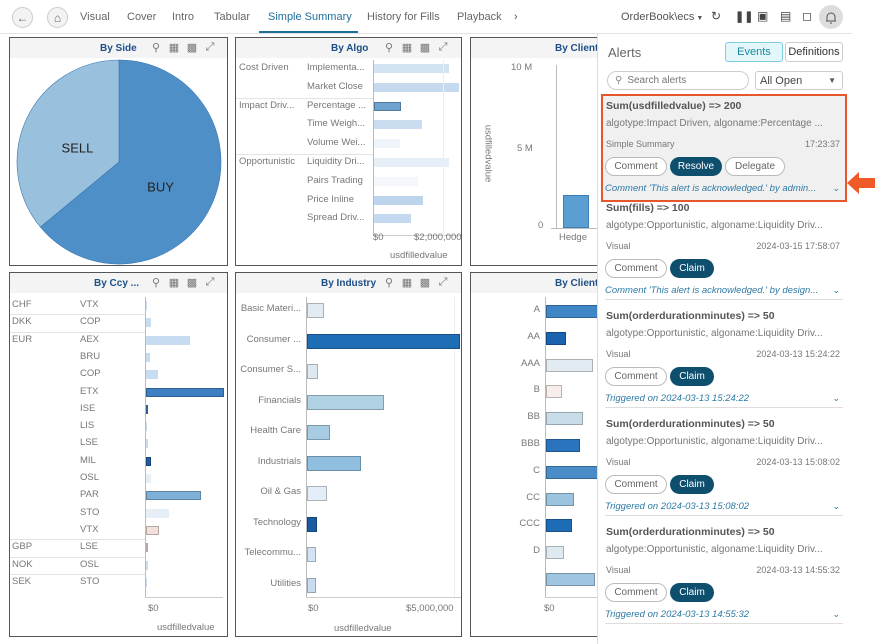  I want to click on bookmark-icon: ◻, so click(807, 16).